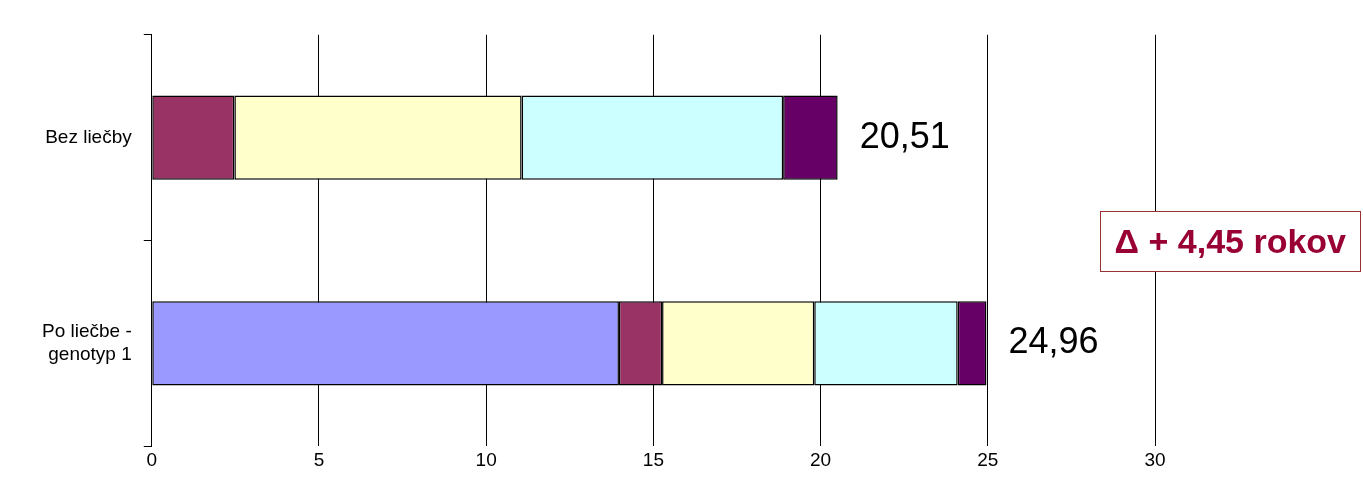 This screenshot has width=1363, height=495. I want to click on x-tick-label: 5, so click(319, 459).